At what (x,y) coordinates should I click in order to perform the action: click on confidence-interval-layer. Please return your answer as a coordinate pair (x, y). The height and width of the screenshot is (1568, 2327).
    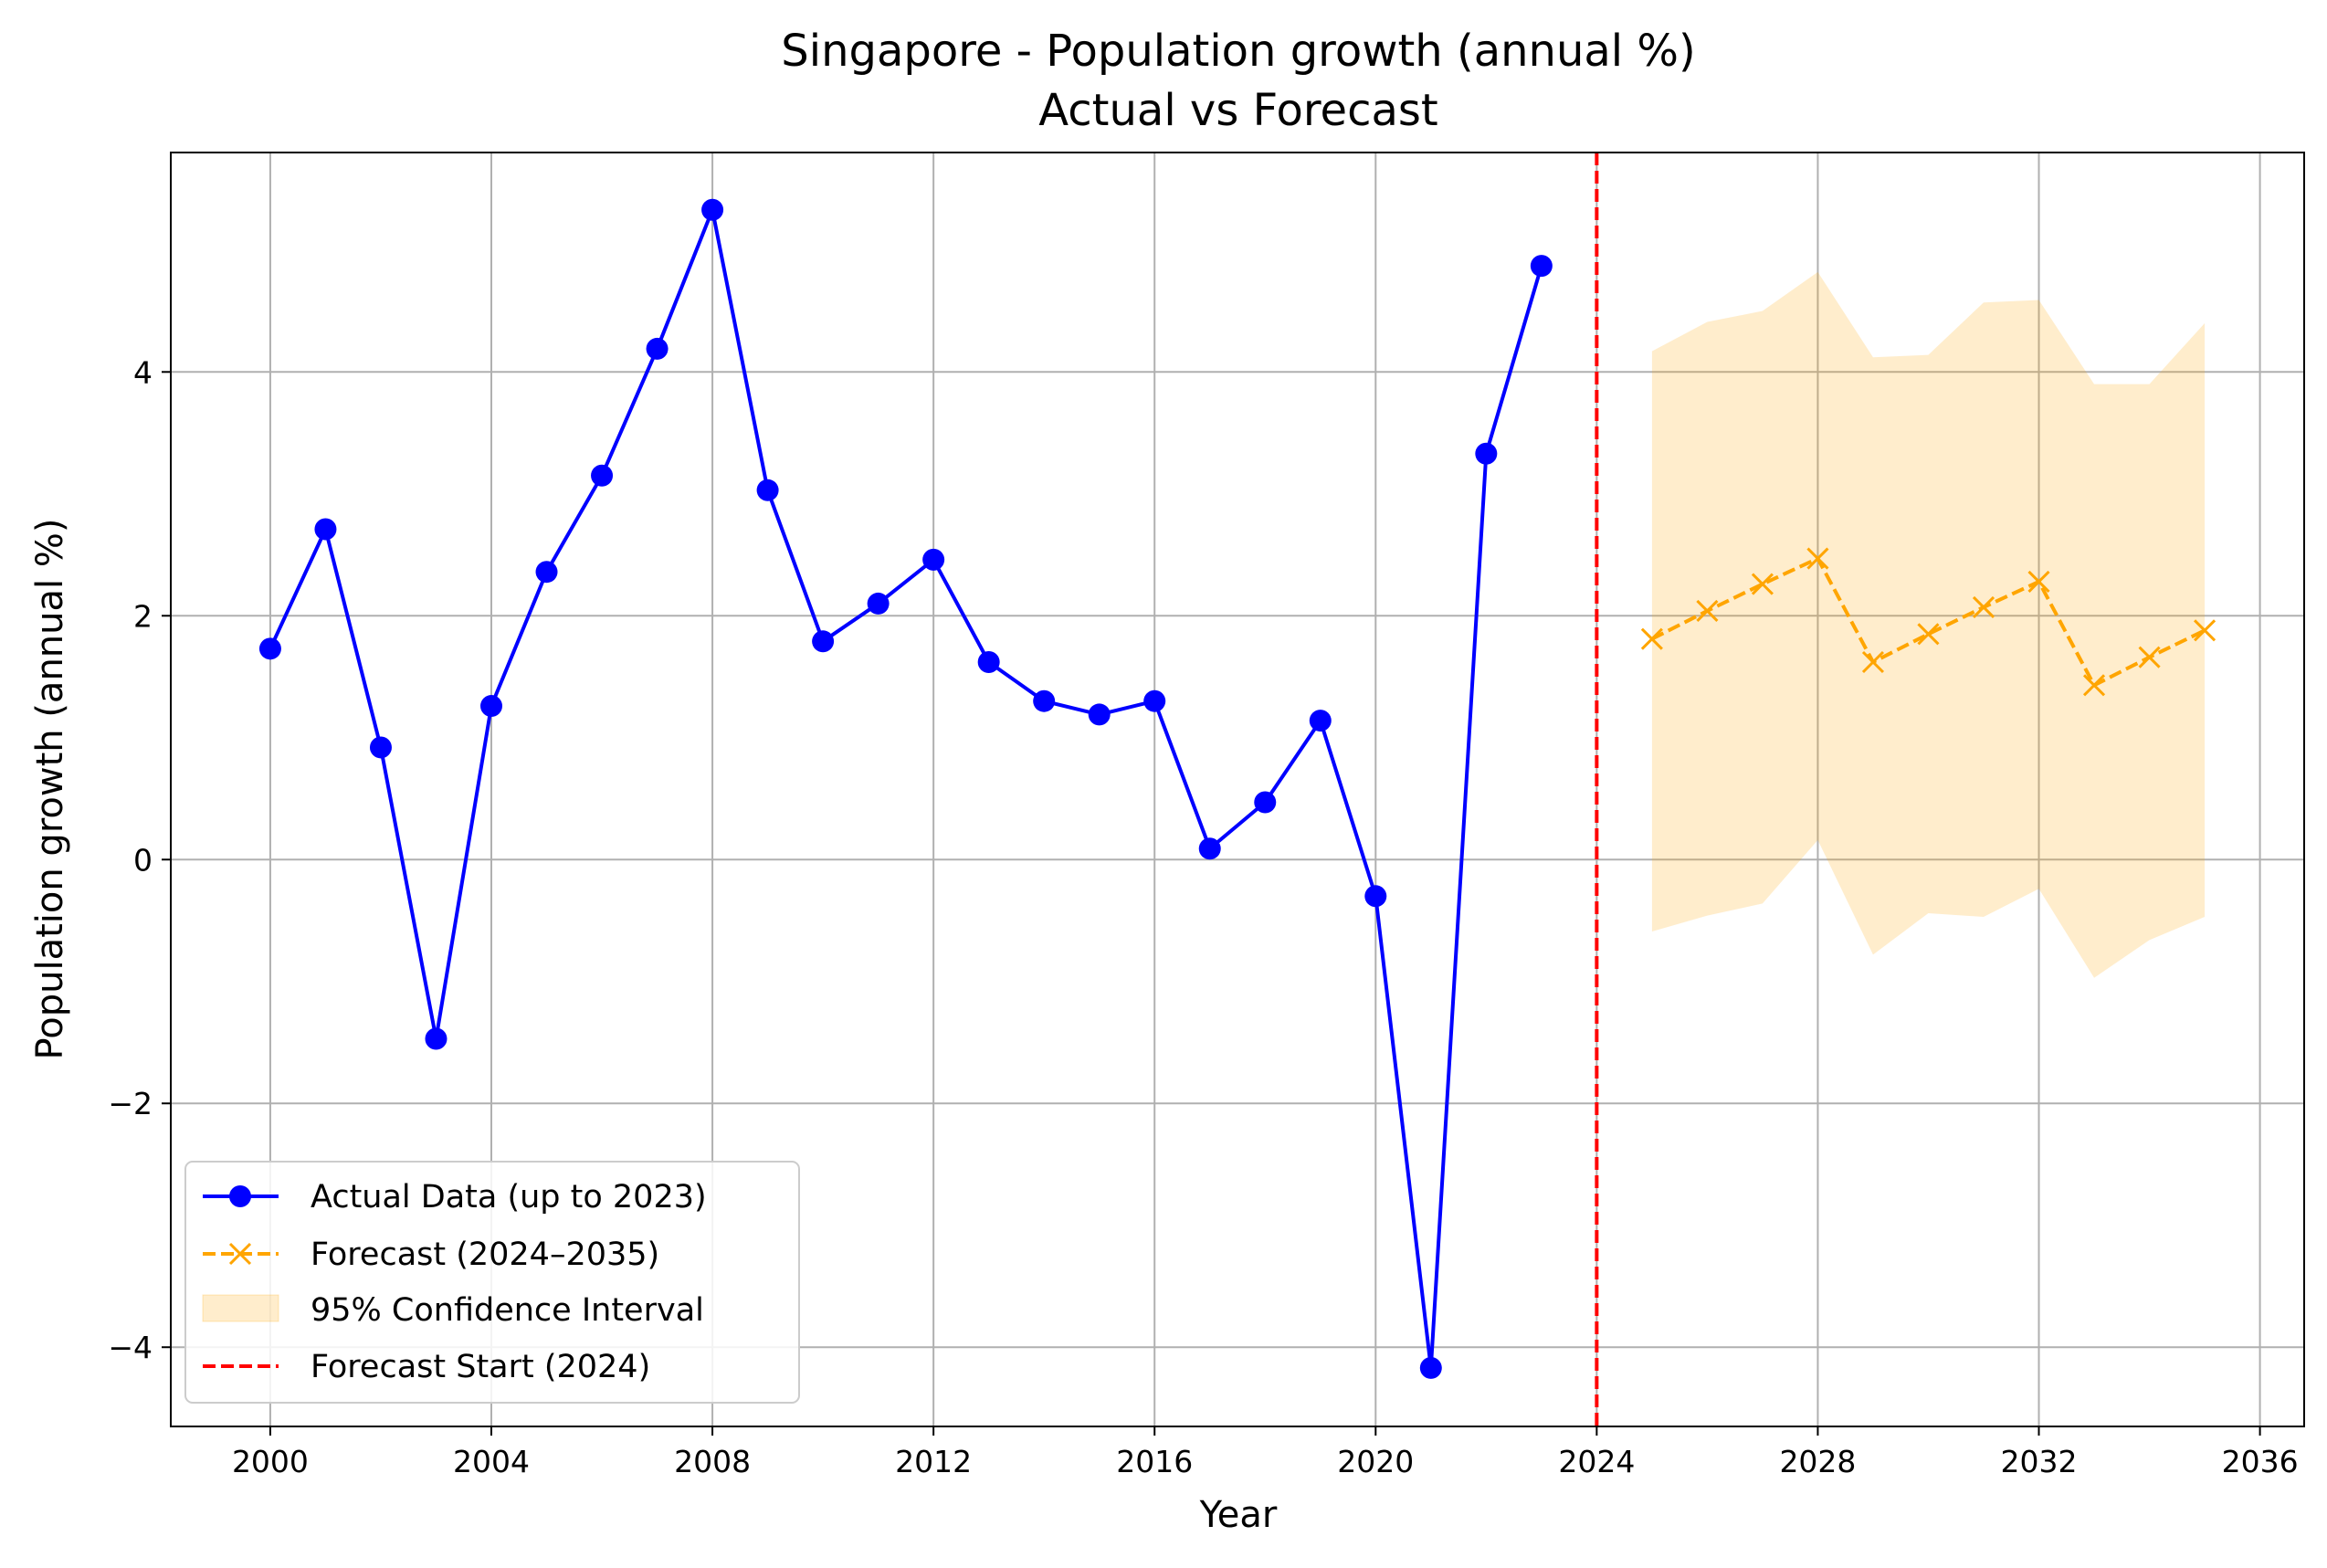
    Looking at the image, I should click on (1928, 624).